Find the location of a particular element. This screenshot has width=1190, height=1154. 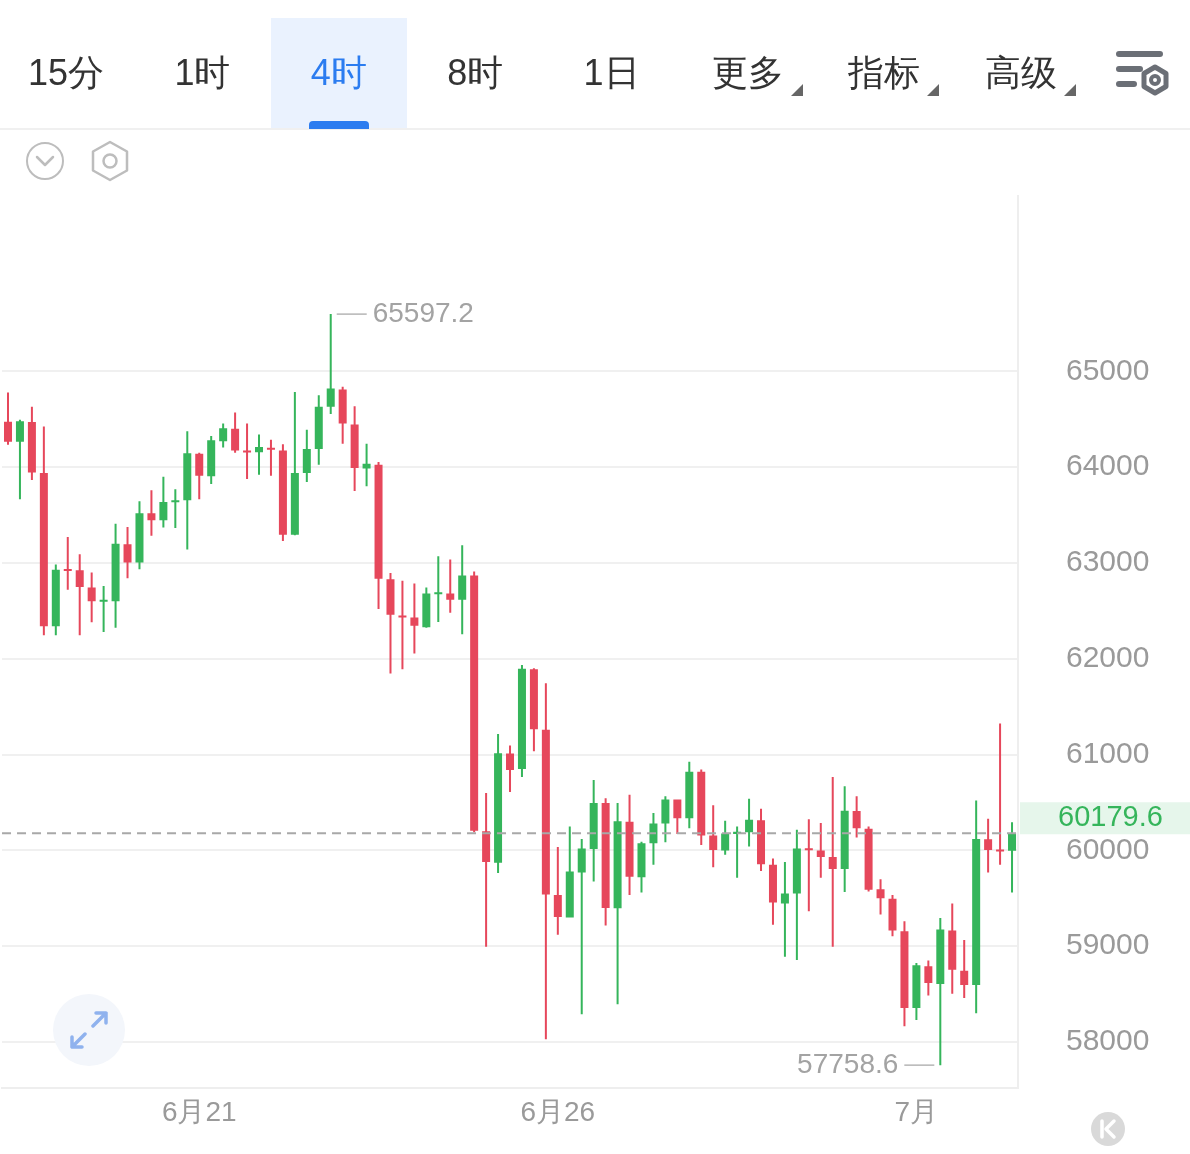

text: 8时 is located at coordinates (475, 72).